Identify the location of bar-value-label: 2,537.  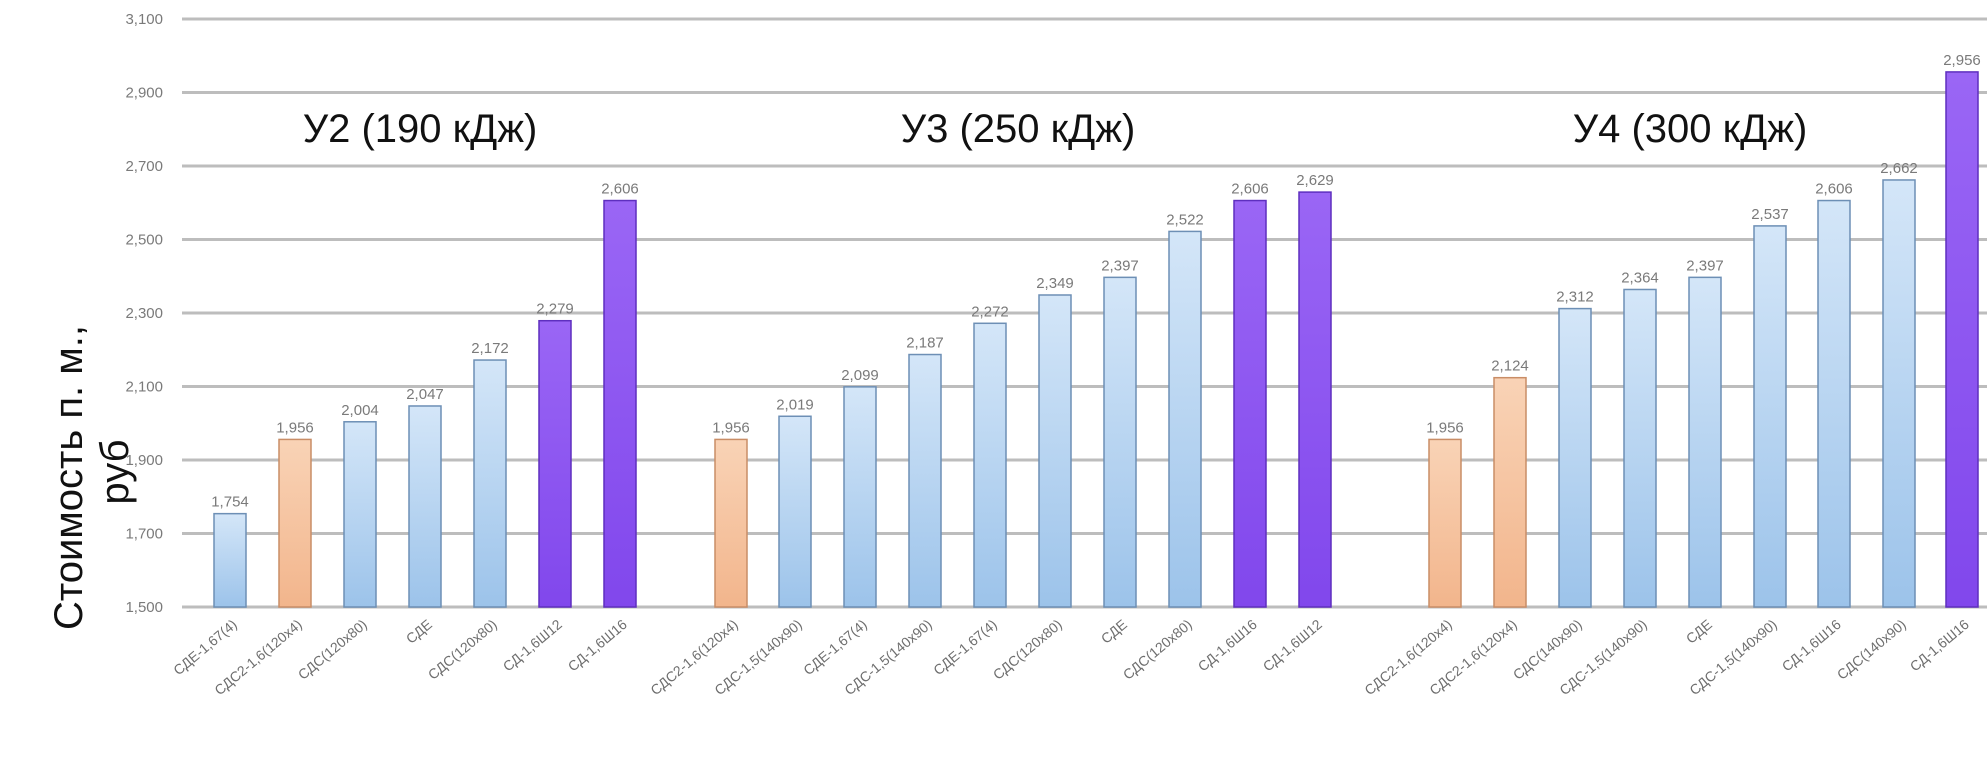
(1770, 214).